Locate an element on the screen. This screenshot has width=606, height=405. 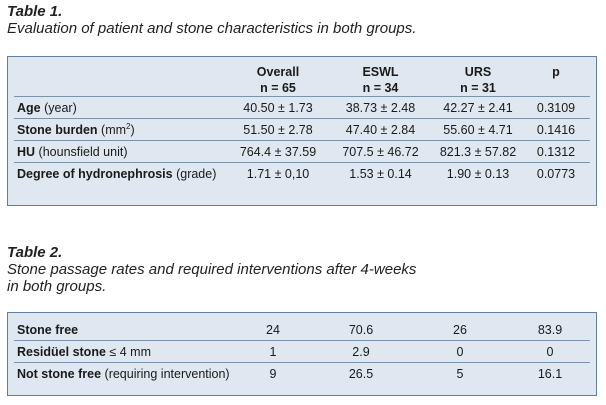
cell-value: 1.71 ± 0,10 is located at coordinates (278, 173).